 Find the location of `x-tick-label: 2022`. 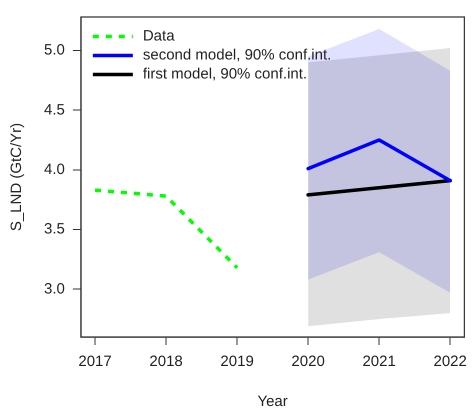

x-tick-label: 2022 is located at coordinates (450, 361).